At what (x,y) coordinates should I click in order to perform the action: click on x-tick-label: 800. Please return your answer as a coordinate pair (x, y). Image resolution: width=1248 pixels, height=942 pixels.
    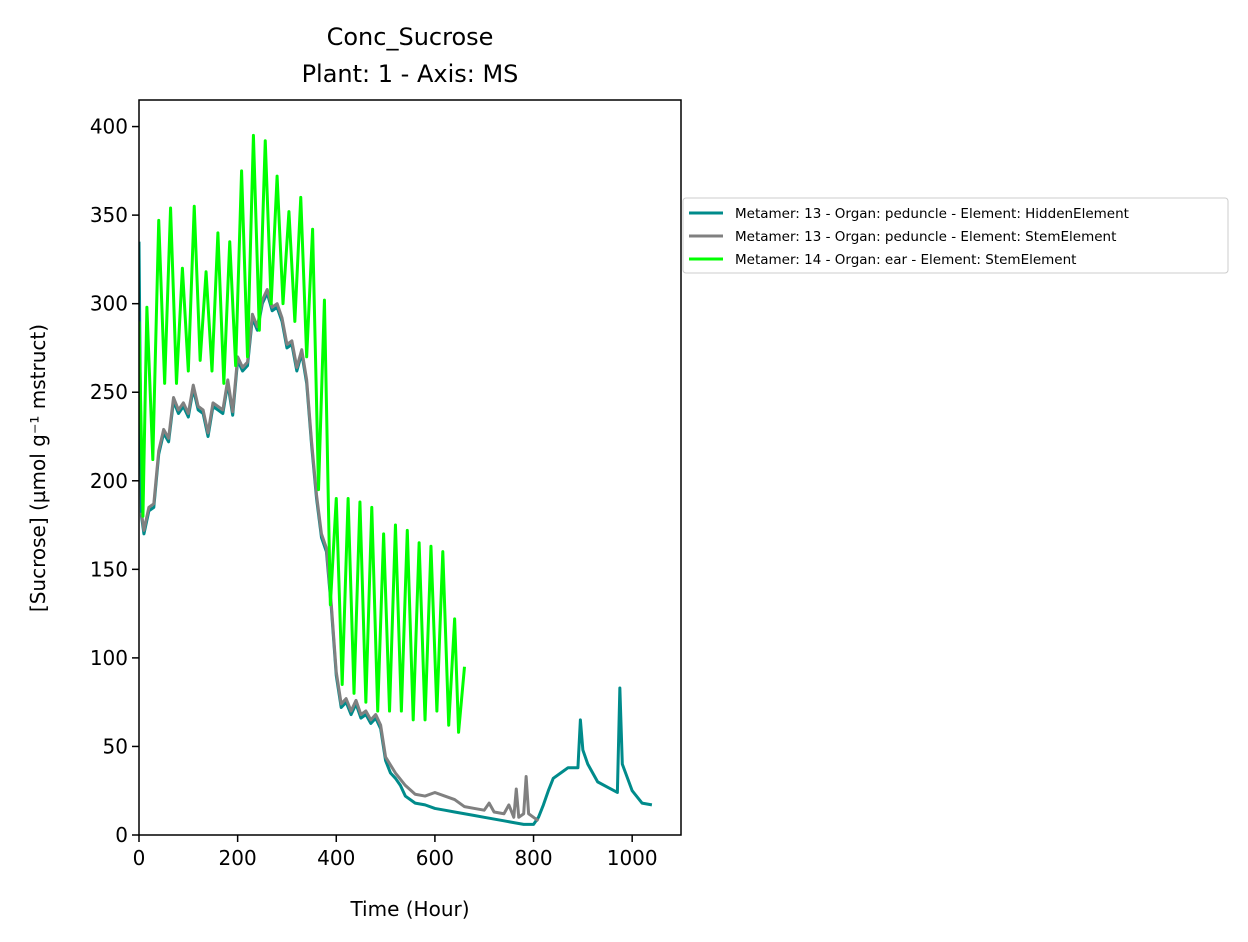
    Looking at the image, I should click on (533, 858).